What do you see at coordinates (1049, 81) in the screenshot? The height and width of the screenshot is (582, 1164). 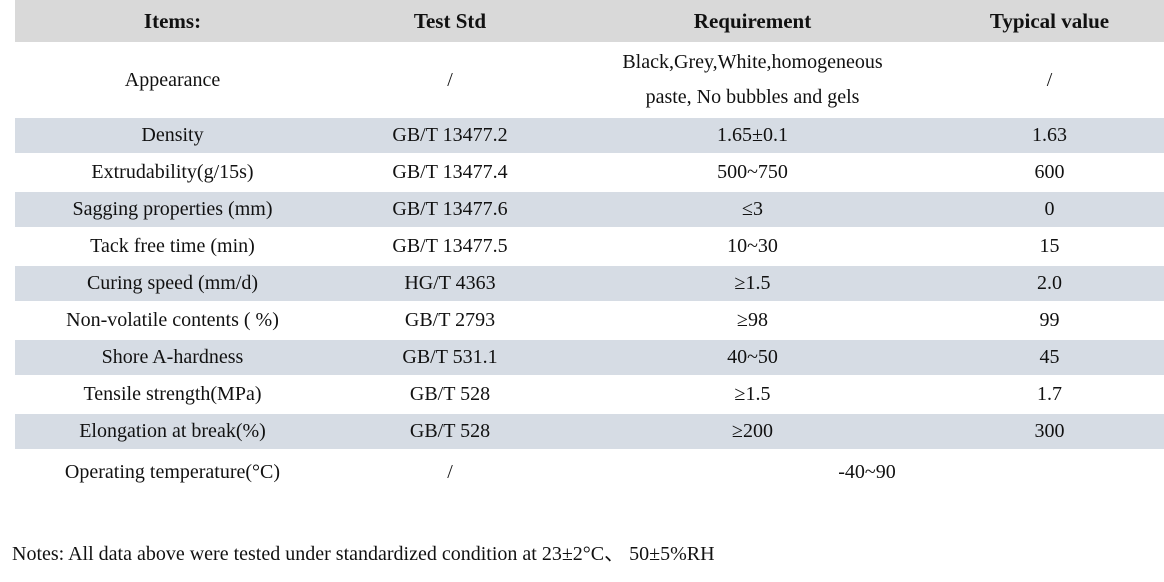 I see `cell-typical-value: /` at bounding box center [1049, 81].